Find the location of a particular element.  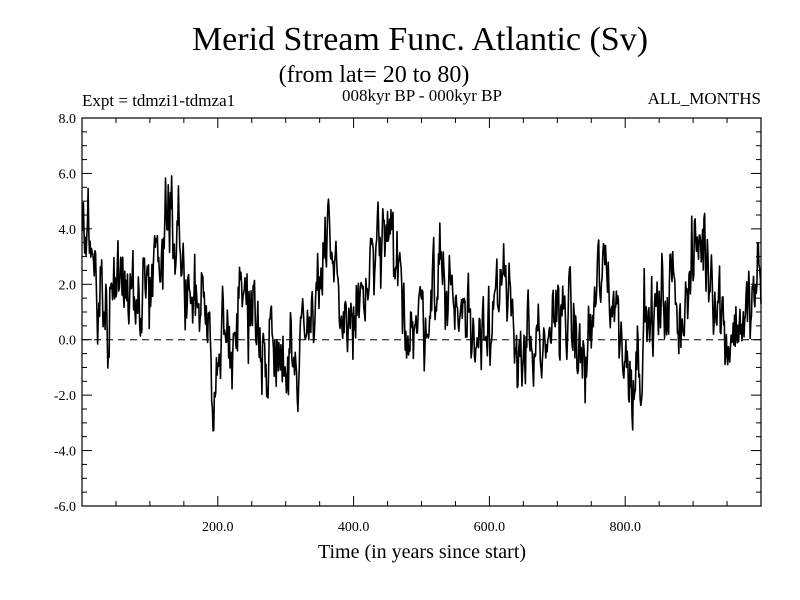

y-tick-label: 6.0 is located at coordinates (68, 174).